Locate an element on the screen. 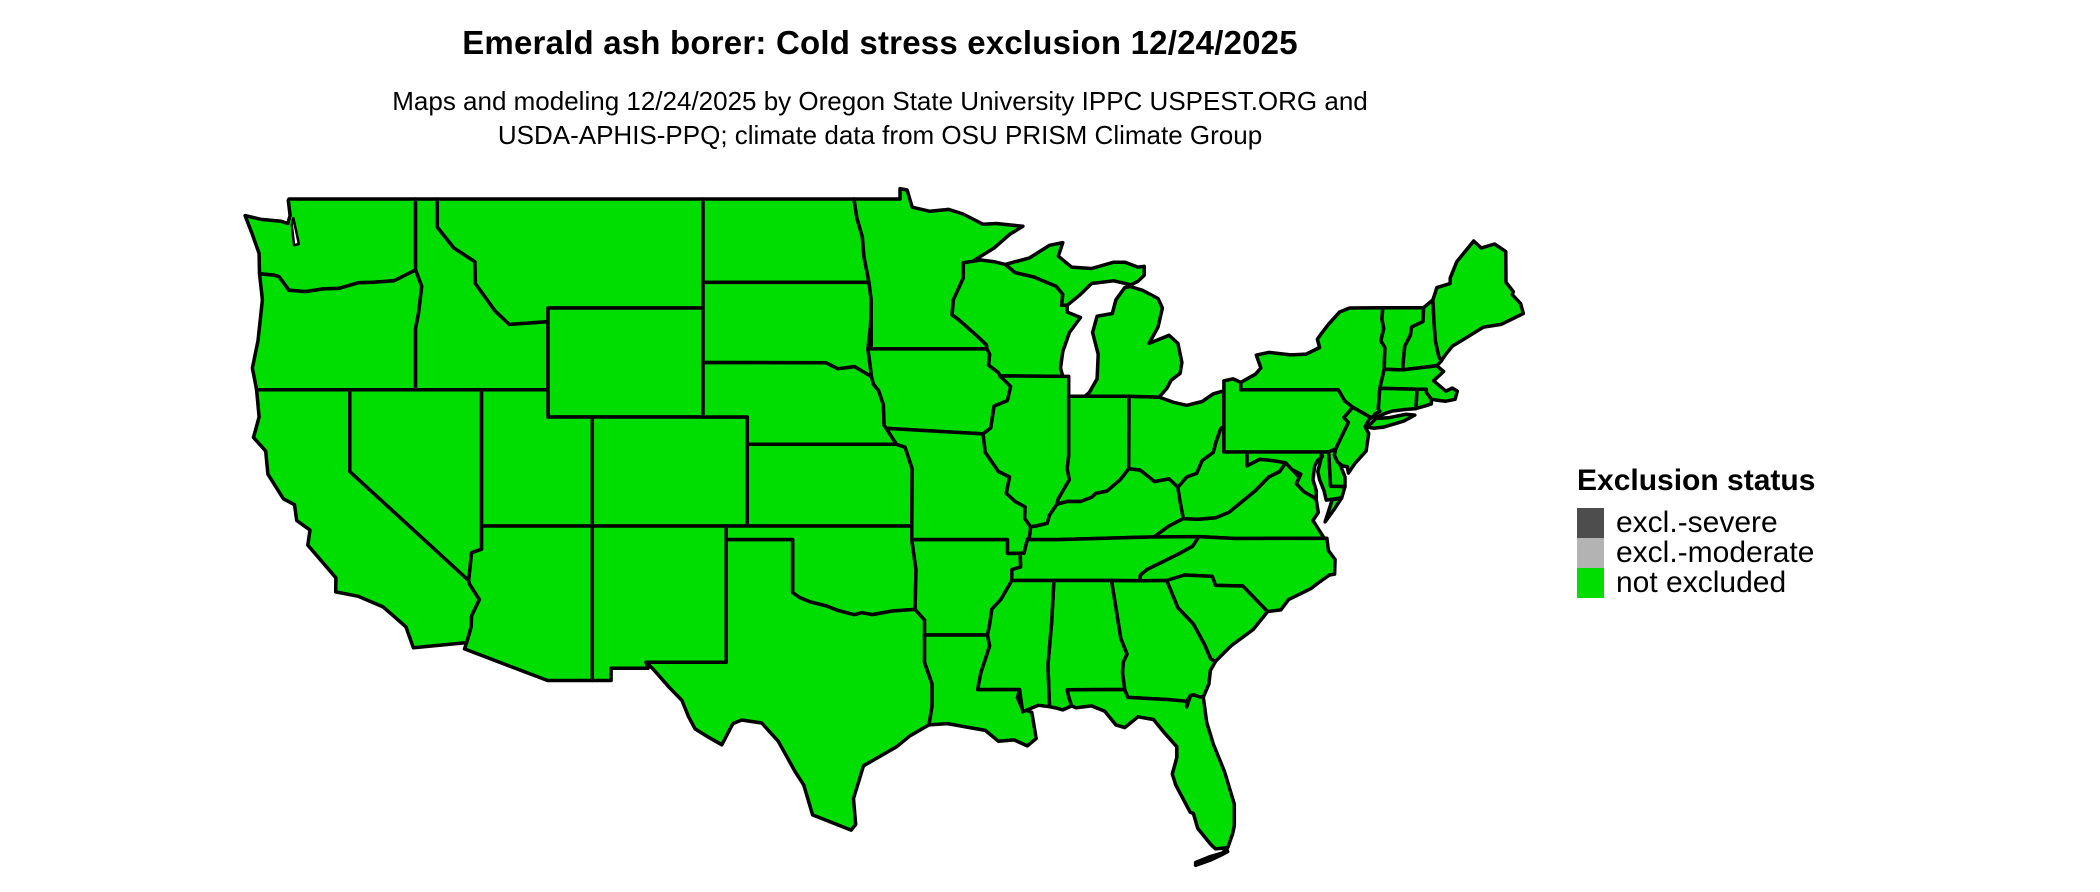 This screenshot has height=892, width=2100. state-ct is located at coordinates (1395, 403).